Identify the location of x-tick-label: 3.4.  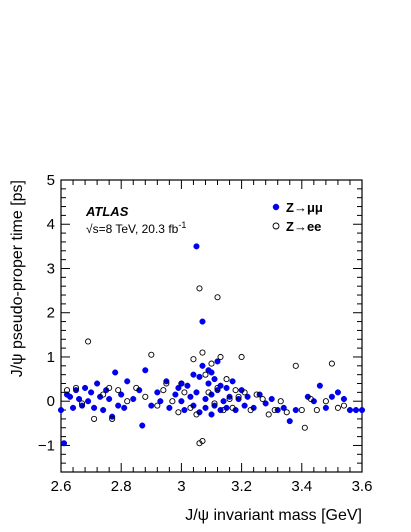
(301, 486).